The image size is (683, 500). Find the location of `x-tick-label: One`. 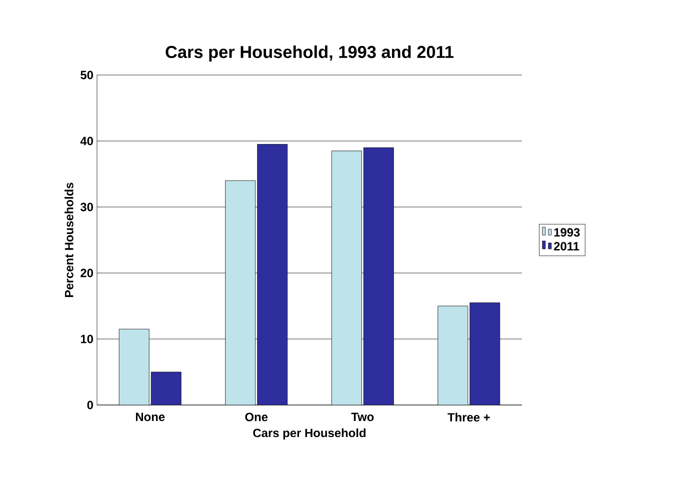

x-tick-label: One is located at coordinates (256, 417).